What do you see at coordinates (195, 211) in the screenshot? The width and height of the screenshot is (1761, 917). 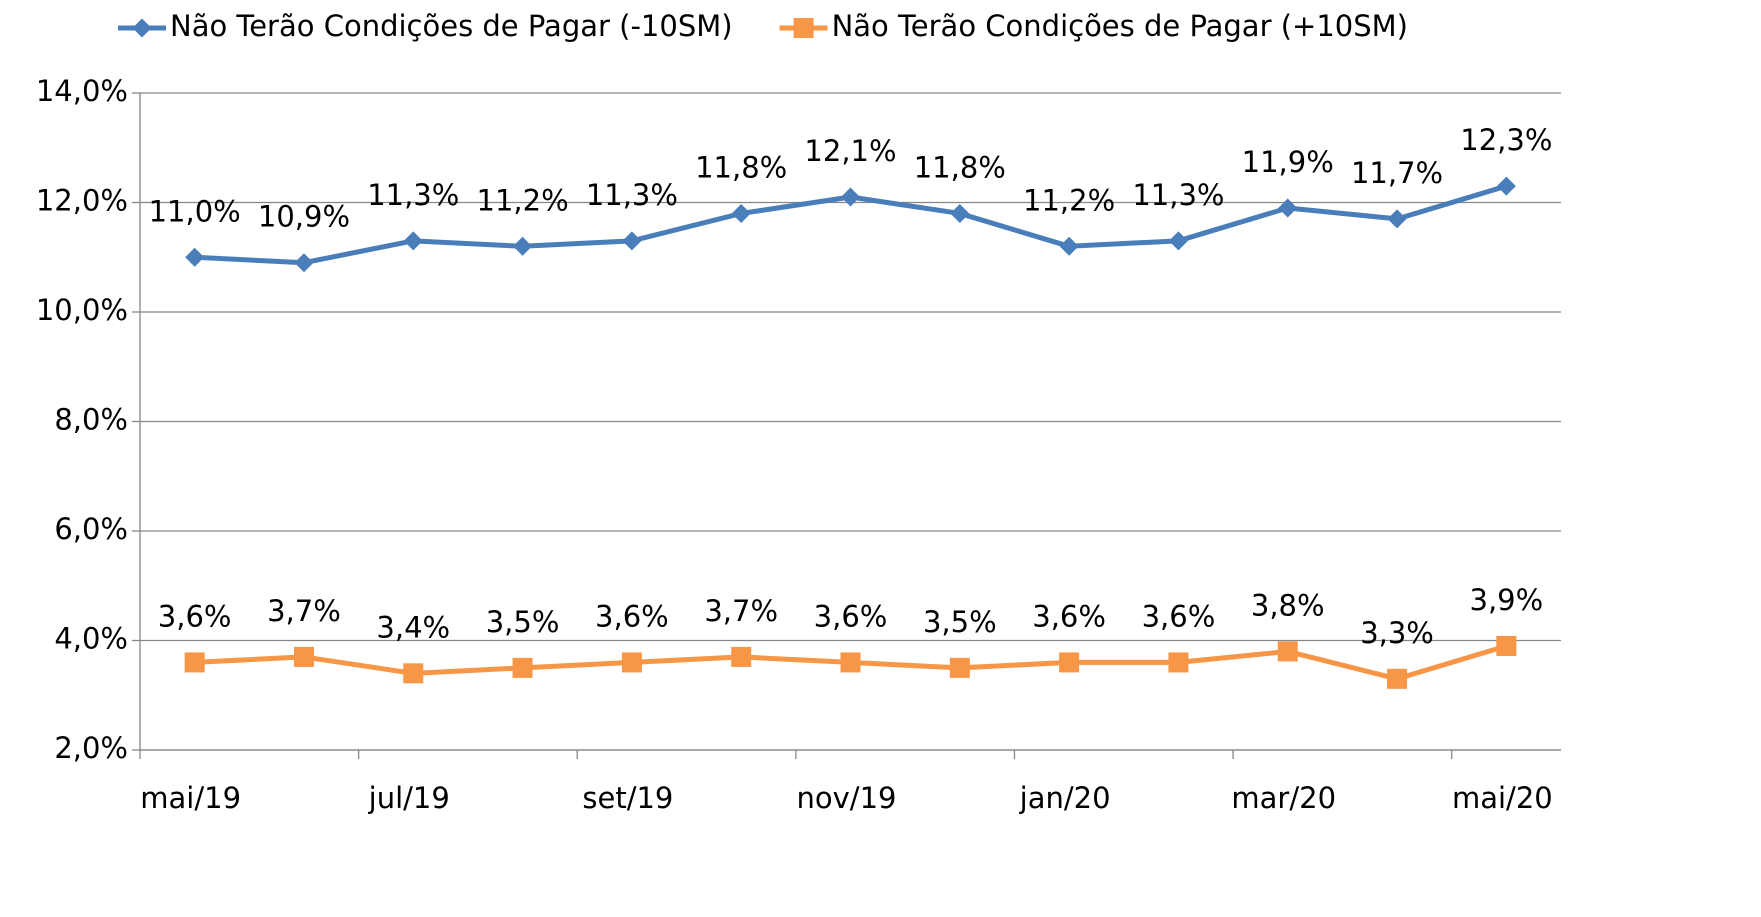 I see `data-label: 11,0%` at bounding box center [195, 211].